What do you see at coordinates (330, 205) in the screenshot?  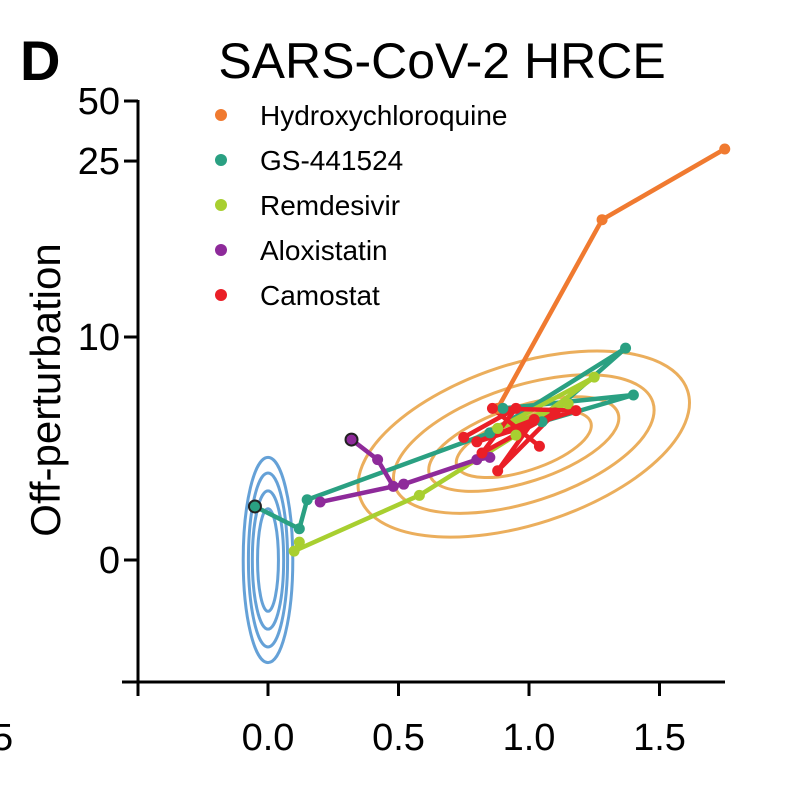 I see `legend-label-2: Remdesivir` at bounding box center [330, 205].